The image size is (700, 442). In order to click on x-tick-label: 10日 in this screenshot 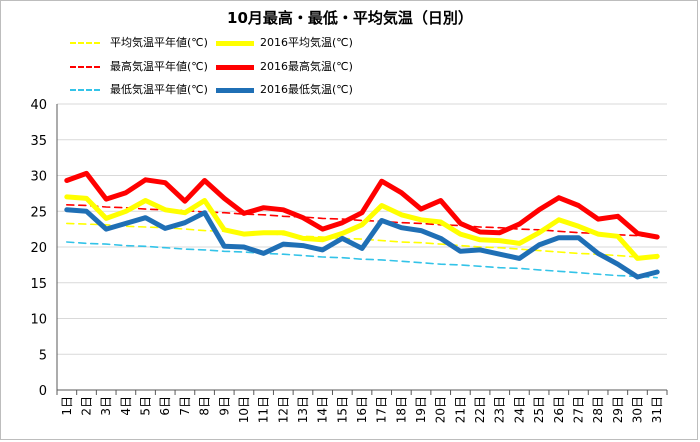, I will do `click(244, 409)`.